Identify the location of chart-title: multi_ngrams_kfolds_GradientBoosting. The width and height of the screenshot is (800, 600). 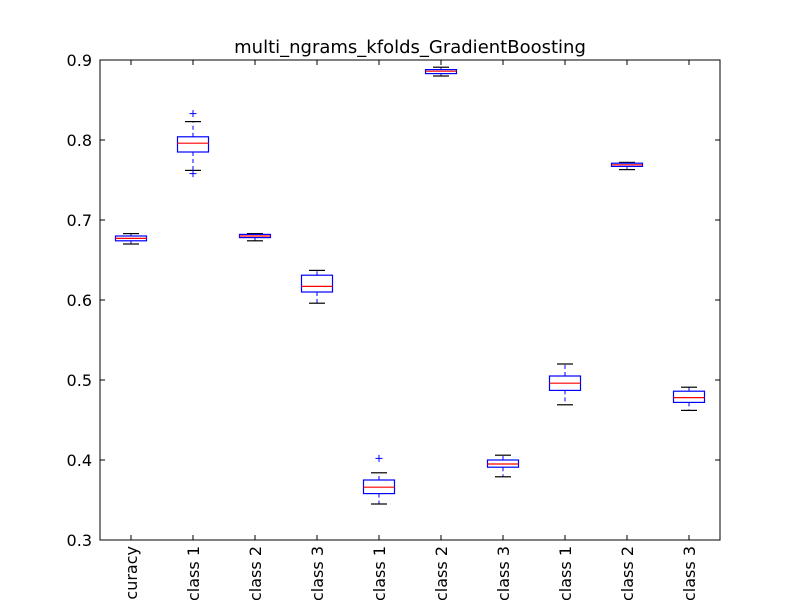
(410, 47).